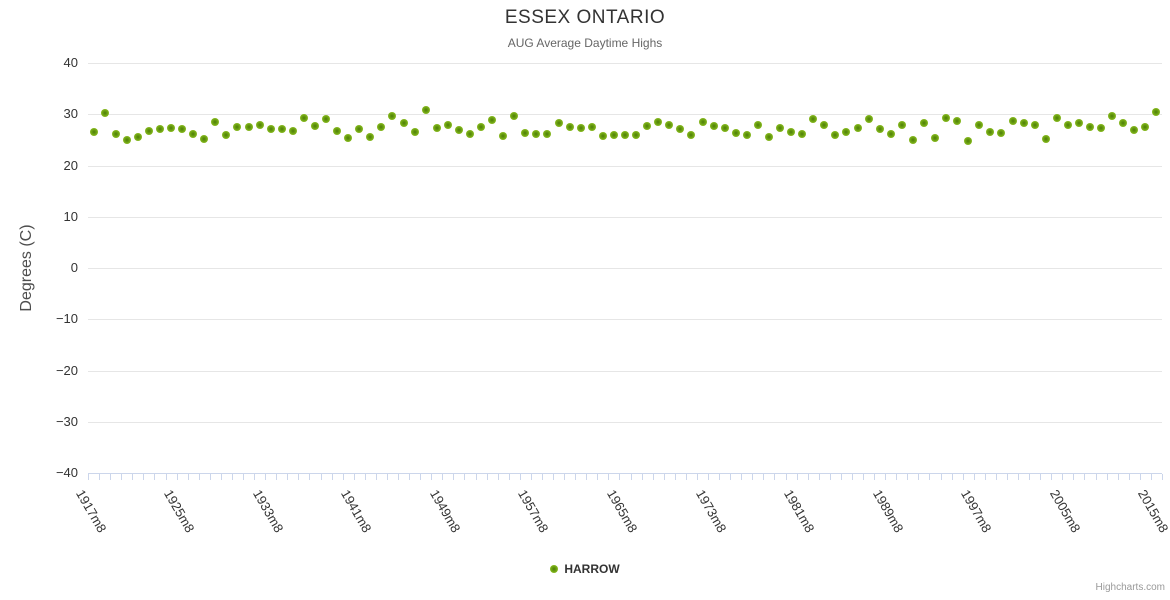  What do you see at coordinates (1130, 587) in the screenshot?
I see `credits-link: Highcharts.com` at bounding box center [1130, 587].